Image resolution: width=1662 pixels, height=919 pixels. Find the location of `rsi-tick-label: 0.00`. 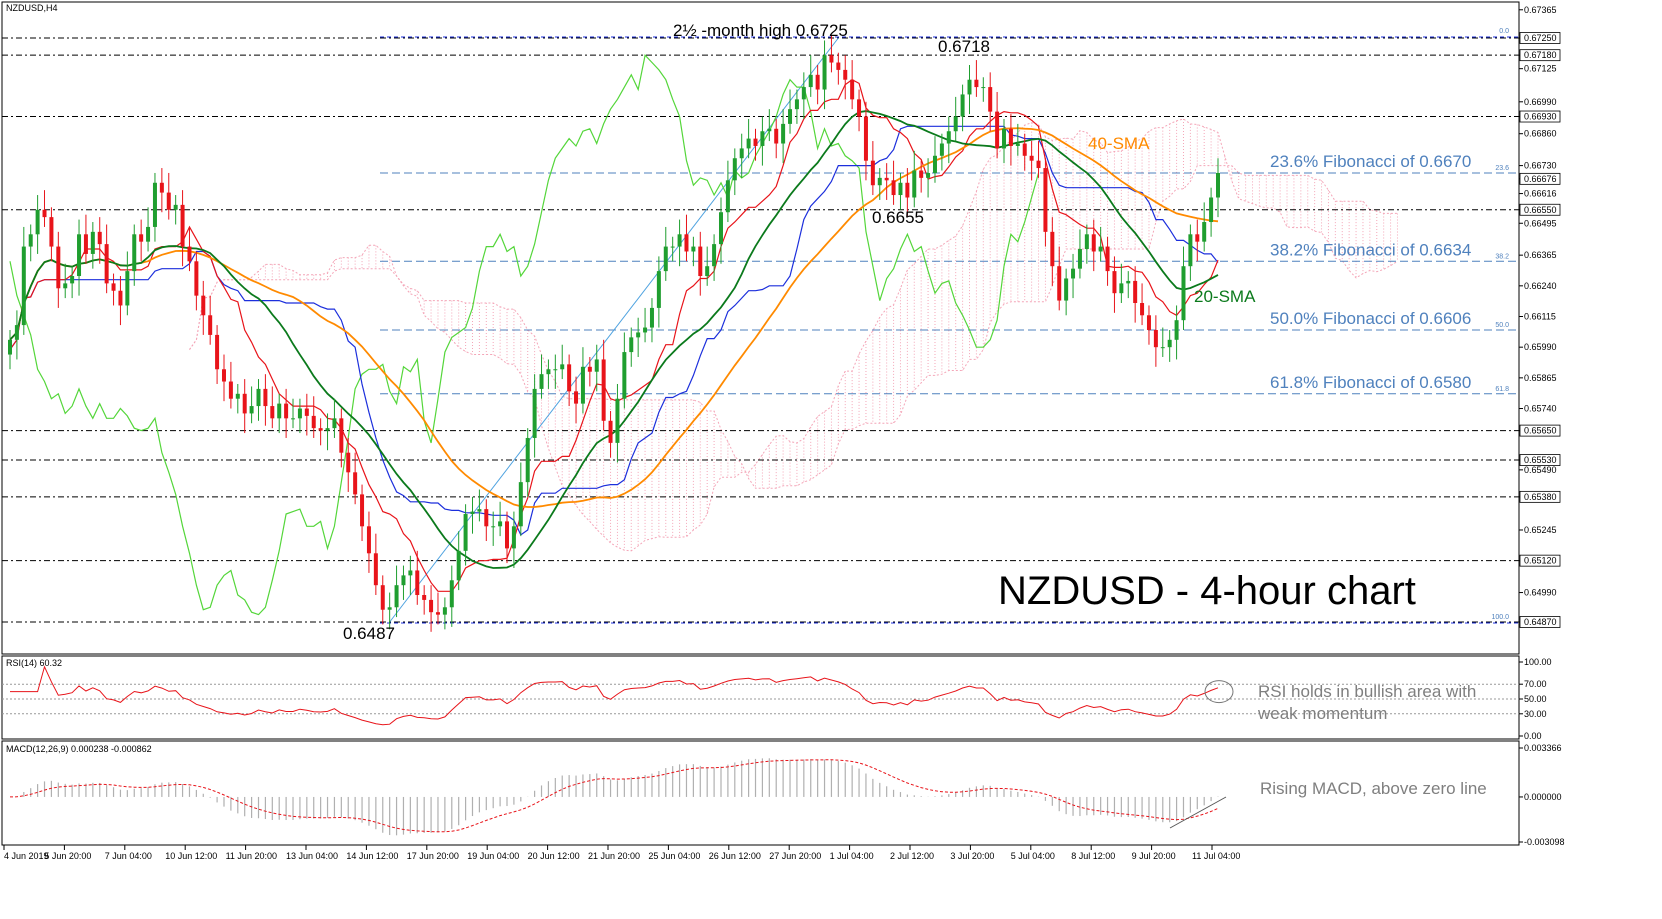

rsi-tick-label: 0.00 is located at coordinates (1533, 736).